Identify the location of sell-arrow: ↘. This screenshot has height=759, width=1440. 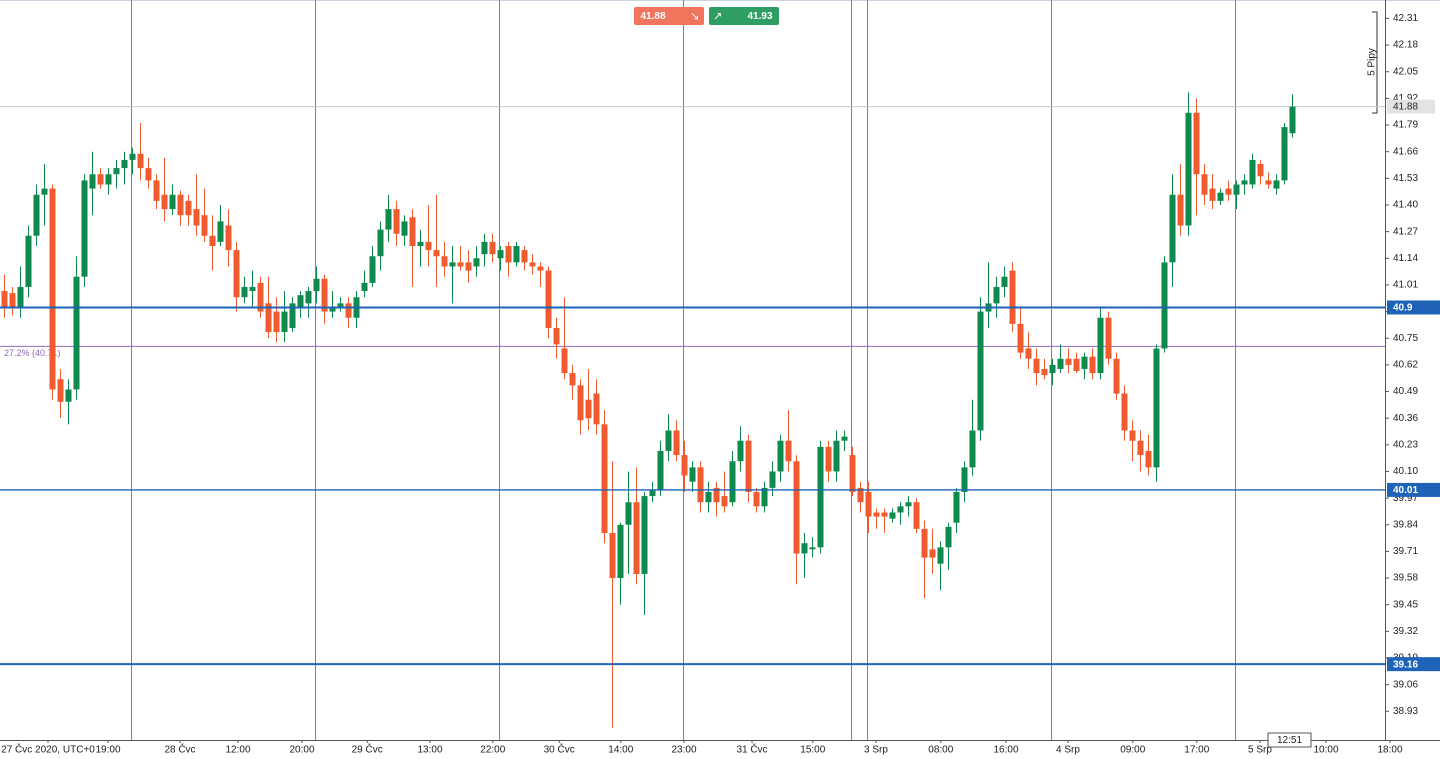
(694, 16).